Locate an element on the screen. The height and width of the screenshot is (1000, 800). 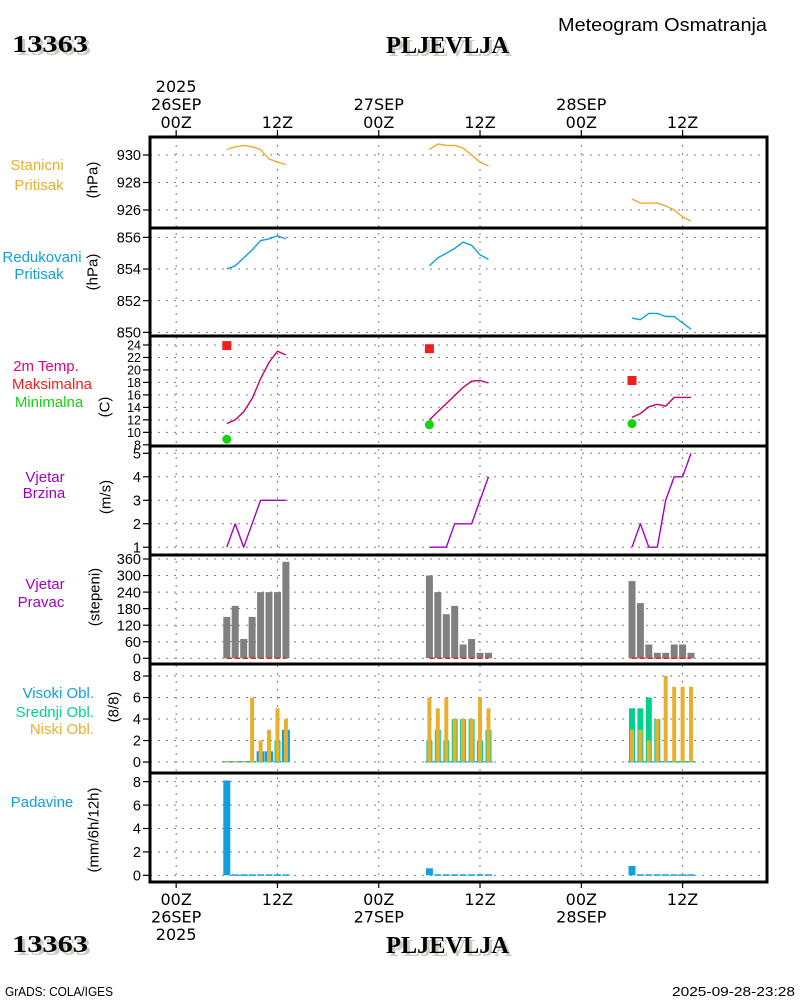
cloud-cover-legend-label: Visoki Obl. is located at coordinates (58, 693).